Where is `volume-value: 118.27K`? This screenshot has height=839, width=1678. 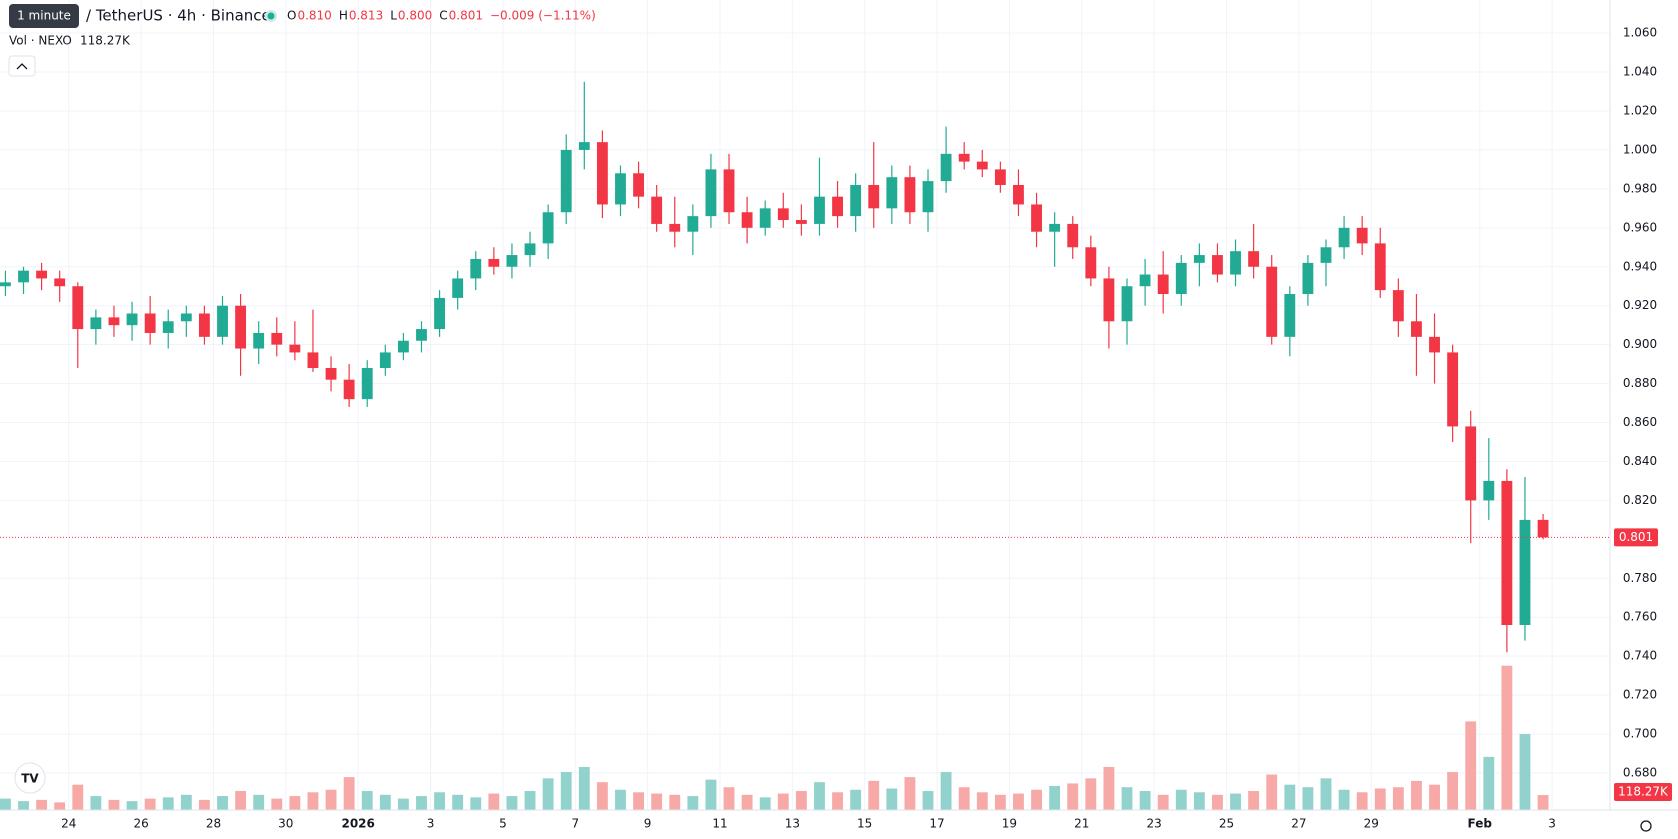 volume-value: 118.27K is located at coordinates (105, 41).